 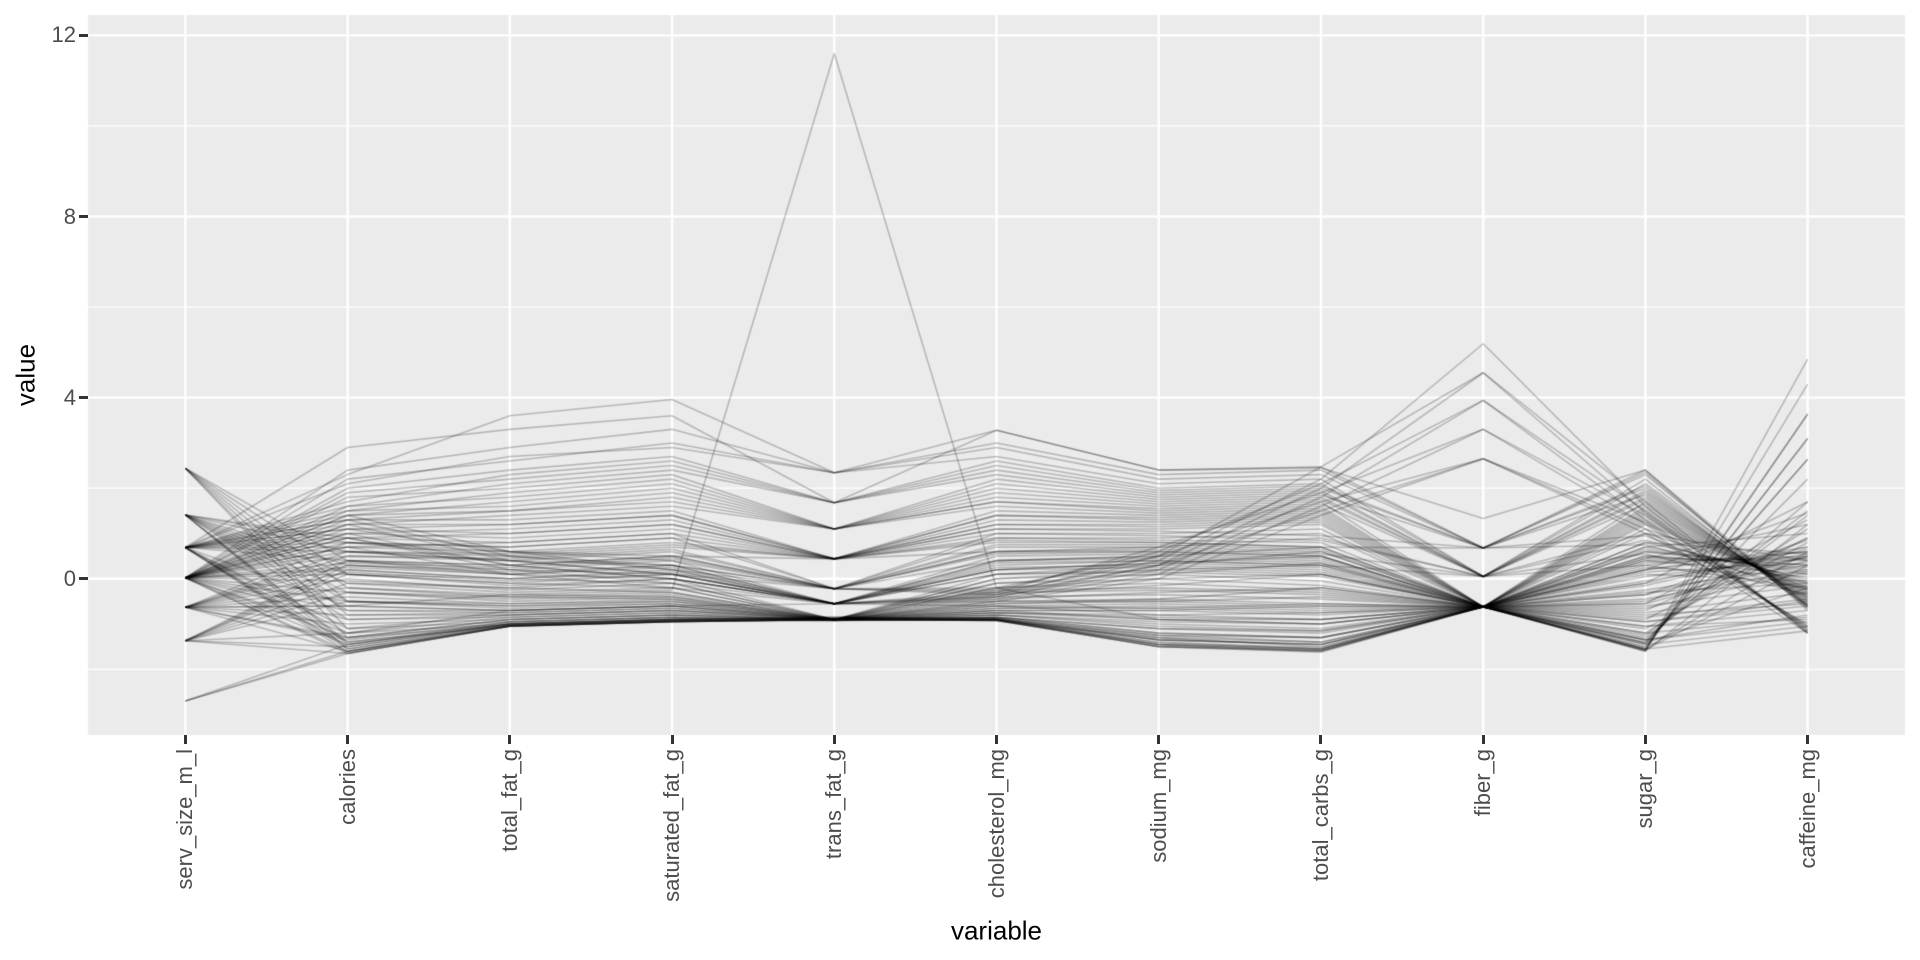 I want to click on y-axis-title: value, so click(x=25, y=375).